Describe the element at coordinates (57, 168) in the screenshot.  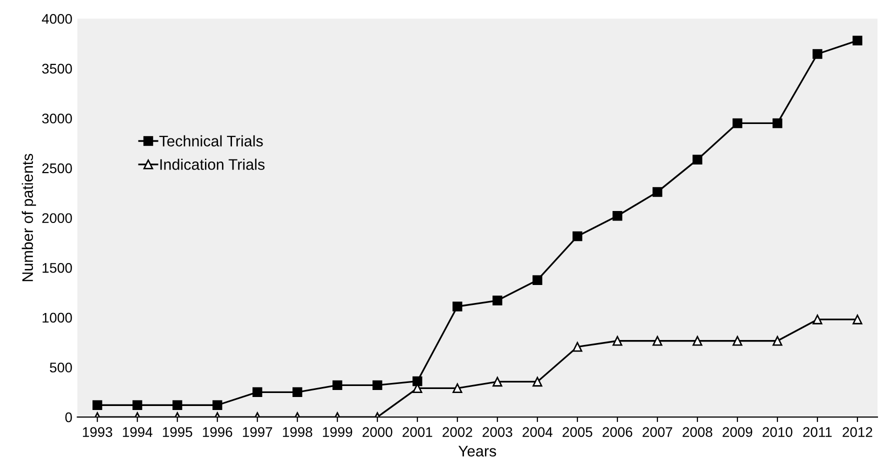
I see `y-tick-label: 2500` at that location.